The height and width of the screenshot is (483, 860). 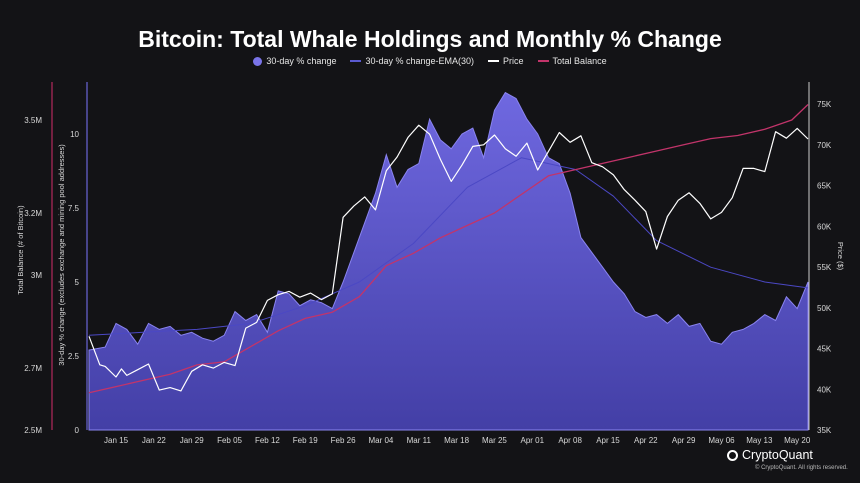 I want to click on x-tick-label: Jan 22, so click(x=154, y=440).